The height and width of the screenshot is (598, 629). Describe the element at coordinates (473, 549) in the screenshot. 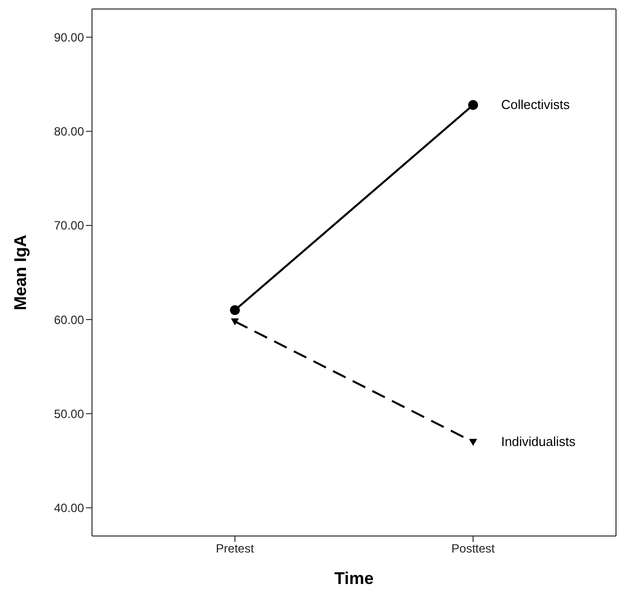

I see `x-tick-label: Posttest` at that location.